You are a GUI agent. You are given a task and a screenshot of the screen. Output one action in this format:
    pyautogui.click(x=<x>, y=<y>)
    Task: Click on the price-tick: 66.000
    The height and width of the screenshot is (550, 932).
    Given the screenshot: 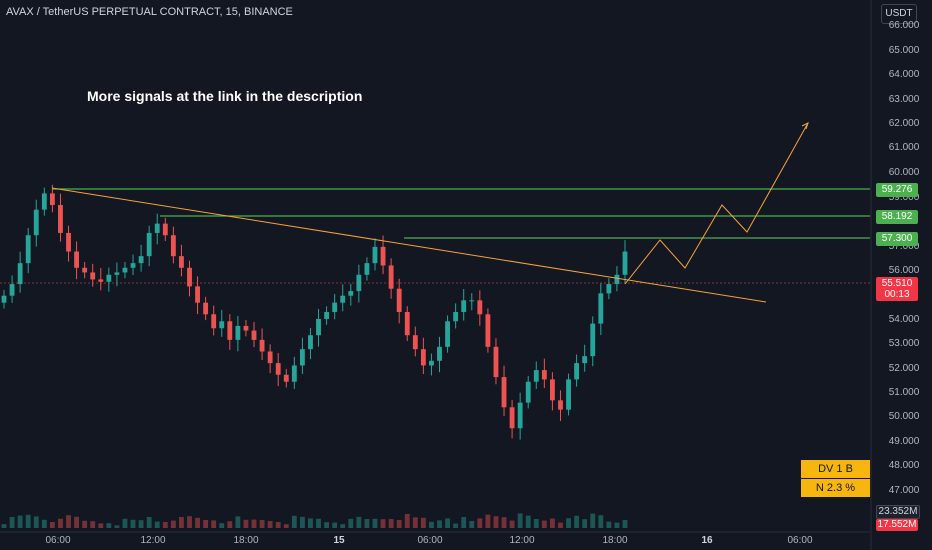 What is the action you would take?
    pyautogui.click(x=904, y=25)
    